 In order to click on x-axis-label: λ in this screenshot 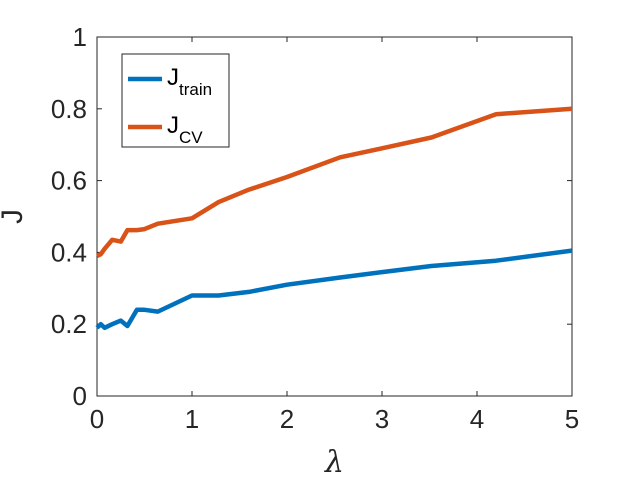, I will do `click(334, 462)`.